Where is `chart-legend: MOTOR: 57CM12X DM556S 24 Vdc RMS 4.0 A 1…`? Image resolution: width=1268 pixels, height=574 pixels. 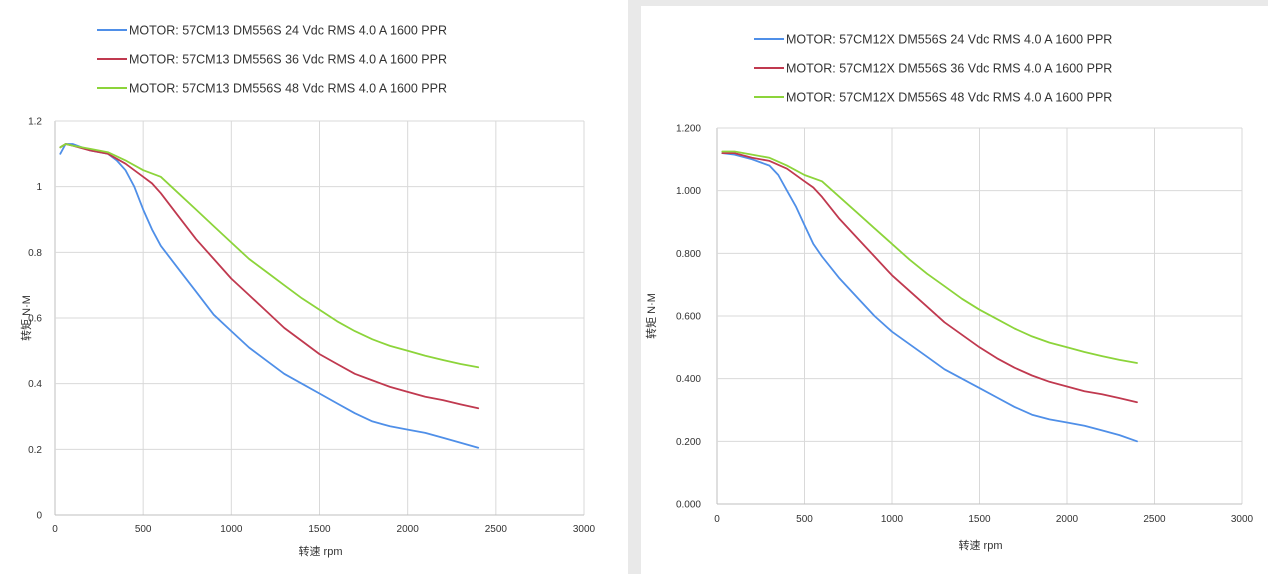
chart-legend: MOTOR: 57CM12X DM556S 24 Vdc RMS 4.0 A 1… is located at coordinates (933, 69).